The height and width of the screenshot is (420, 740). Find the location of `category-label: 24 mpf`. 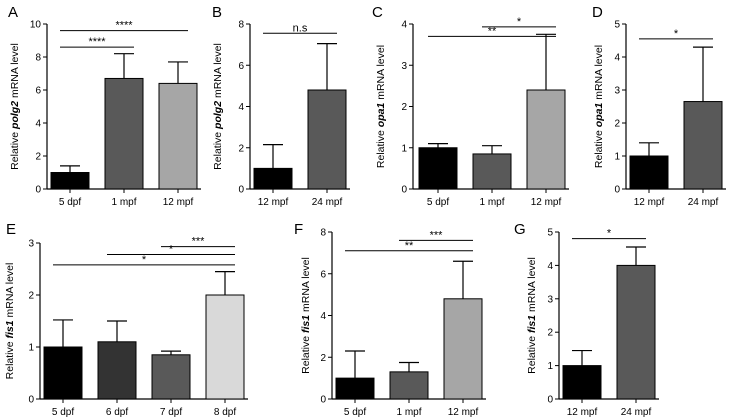

category-label: 24 mpf is located at coordinates (703, 202).